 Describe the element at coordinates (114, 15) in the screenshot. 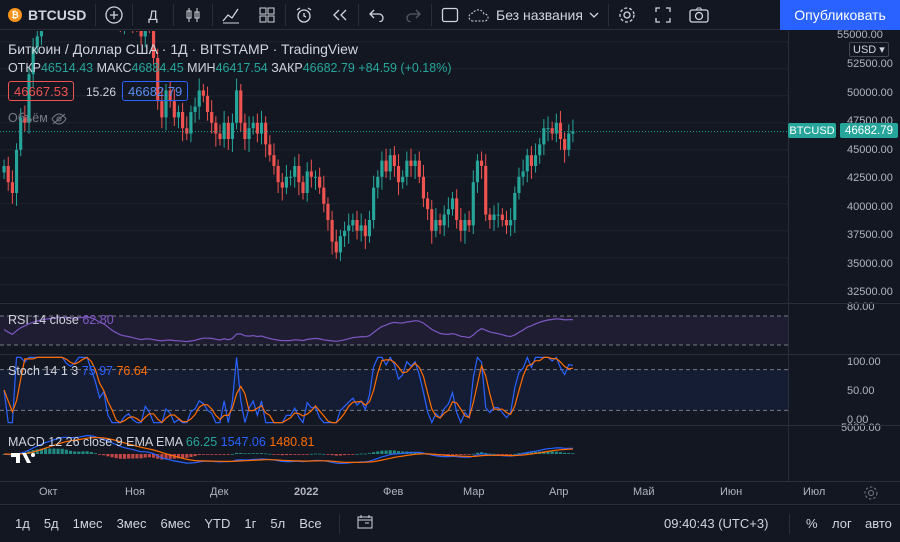

I see `add-symbol-icon` at that location.